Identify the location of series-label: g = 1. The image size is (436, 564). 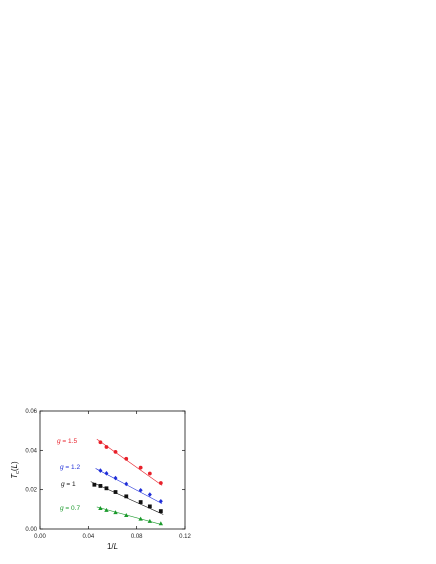
(68, 484).